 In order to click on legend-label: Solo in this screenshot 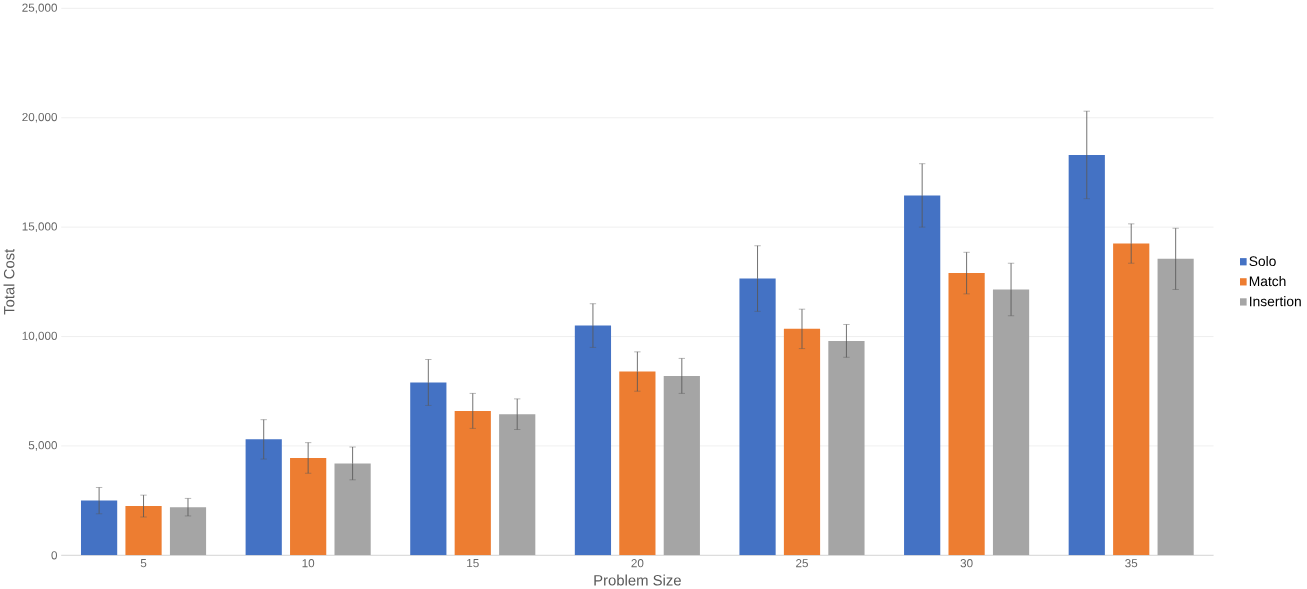, I will do `click(1262, 261)`.